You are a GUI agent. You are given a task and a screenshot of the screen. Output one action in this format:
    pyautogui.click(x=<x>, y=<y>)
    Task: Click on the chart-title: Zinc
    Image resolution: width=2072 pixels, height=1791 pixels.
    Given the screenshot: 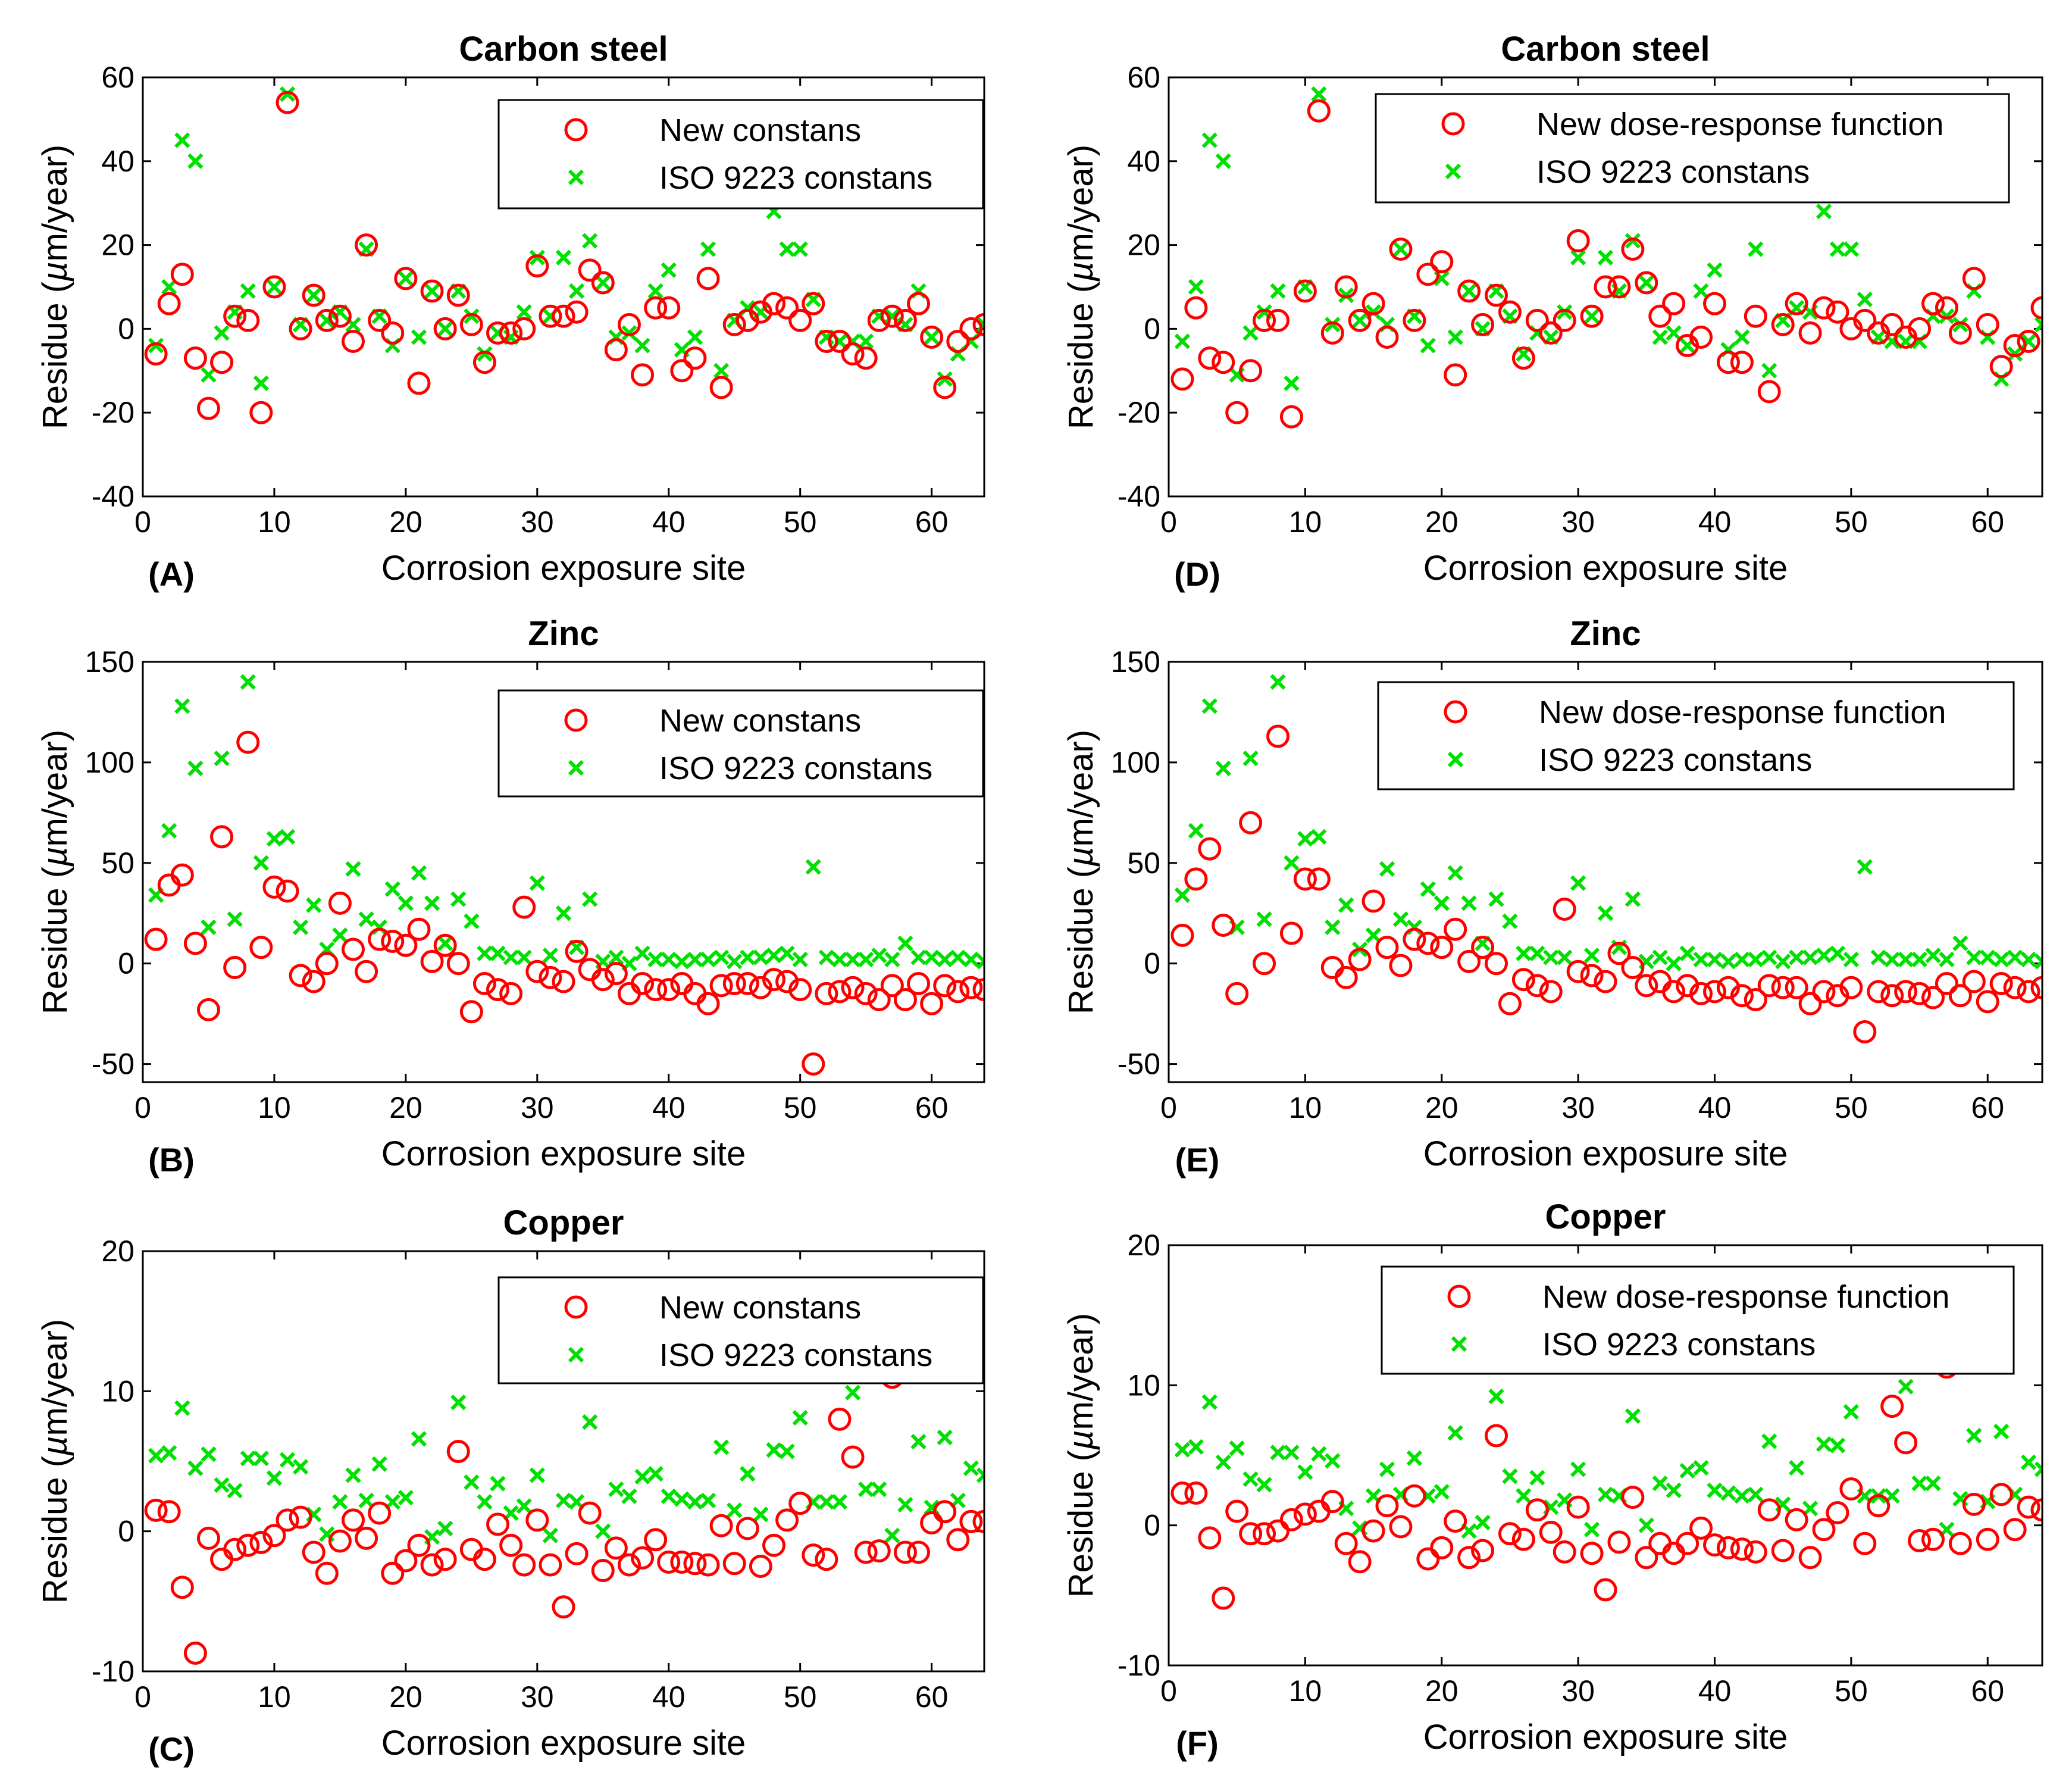 What is the action you would take?
    pyautogui.click(x=1605, y=633)
    